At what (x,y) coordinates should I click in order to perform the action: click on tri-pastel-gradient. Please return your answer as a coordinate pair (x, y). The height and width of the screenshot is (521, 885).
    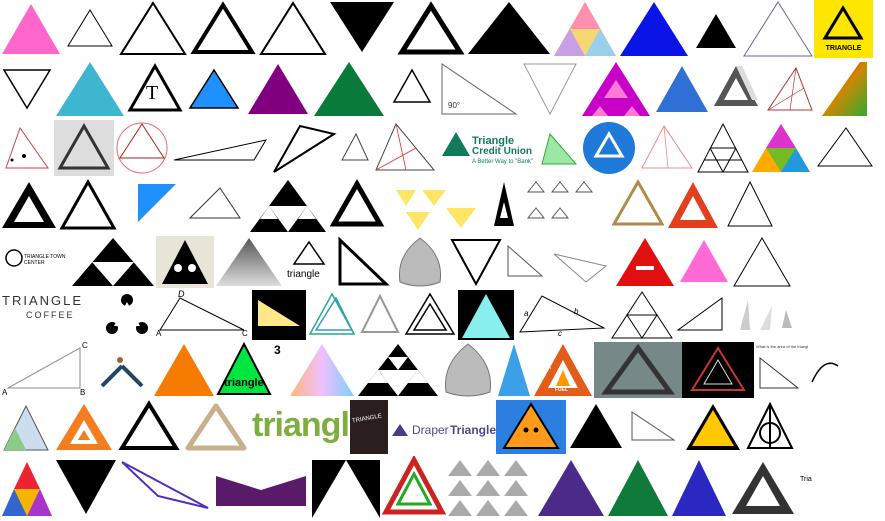
    Looking at the image, I should click on (322, 370).